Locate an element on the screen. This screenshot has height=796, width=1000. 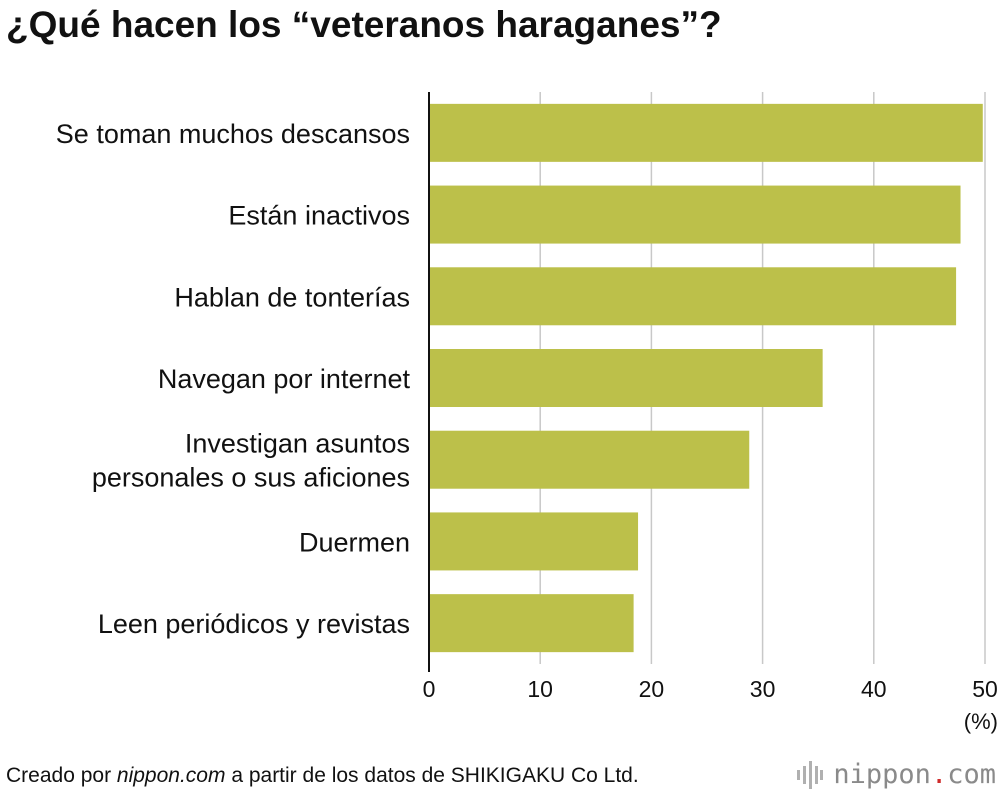
logo-bars-icon is located at coordinates (810, 774).